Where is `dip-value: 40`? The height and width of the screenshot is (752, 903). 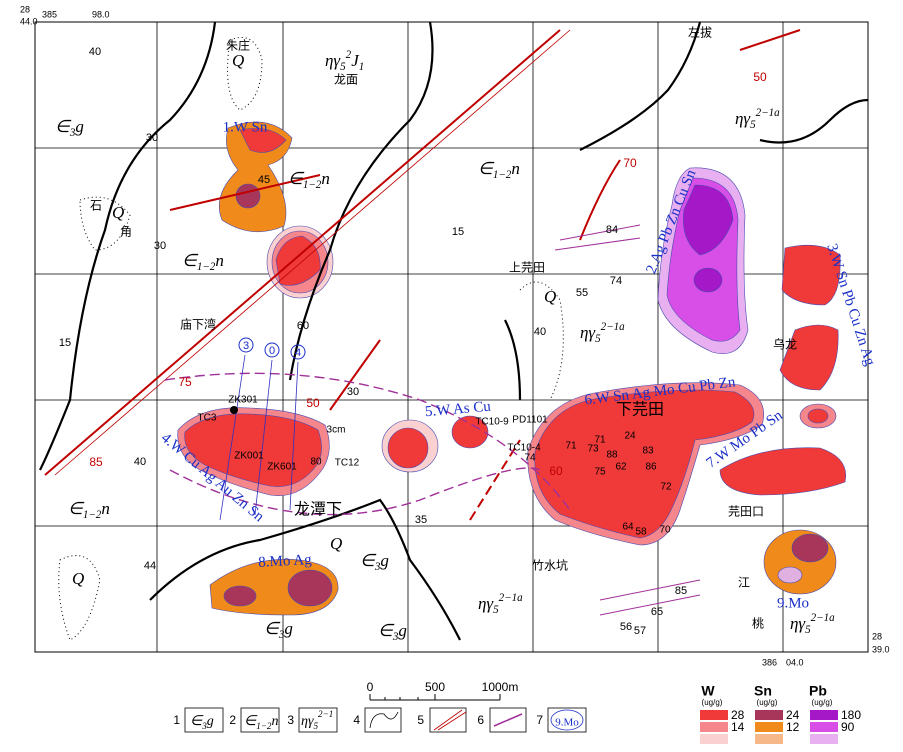 dip-value: 40 is located at coordinates (540, 332).